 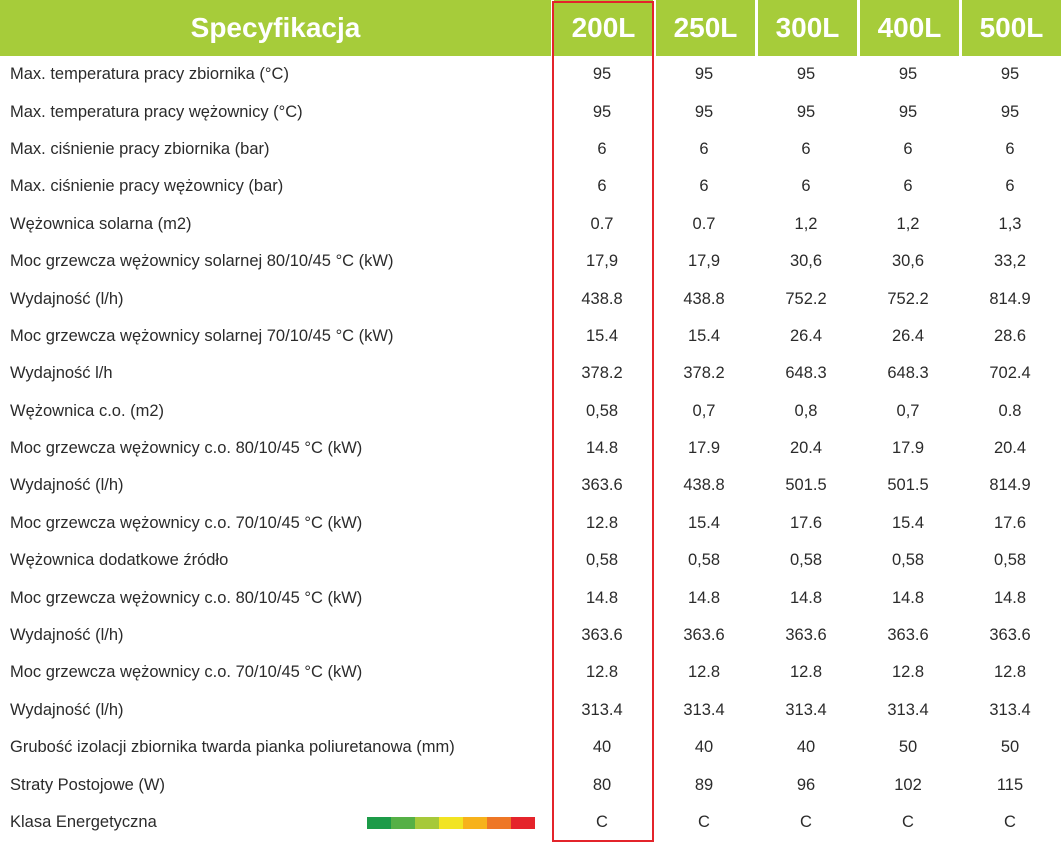 I want to click on table-row: Wydajność (l/h) 363.6 363.6 363.6 363.6 363.6, so click(x=530, y=635).